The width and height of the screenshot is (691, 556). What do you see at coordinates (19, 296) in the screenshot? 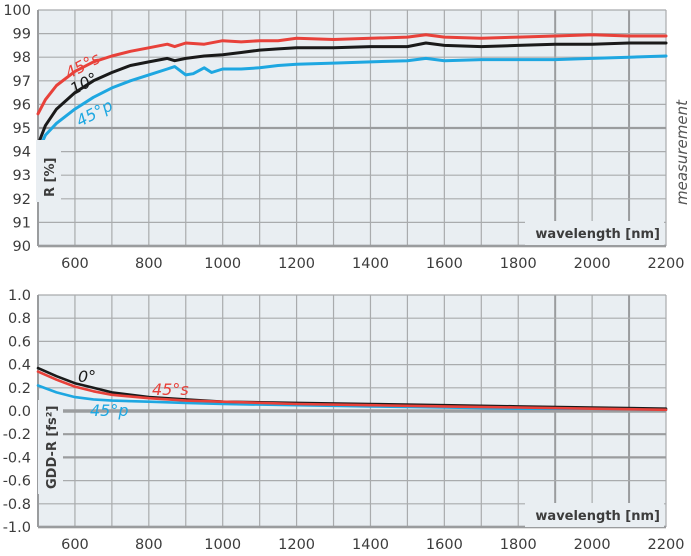
I see `gdd-y-tick-label: 1.0` at bounding box center [19, 296].